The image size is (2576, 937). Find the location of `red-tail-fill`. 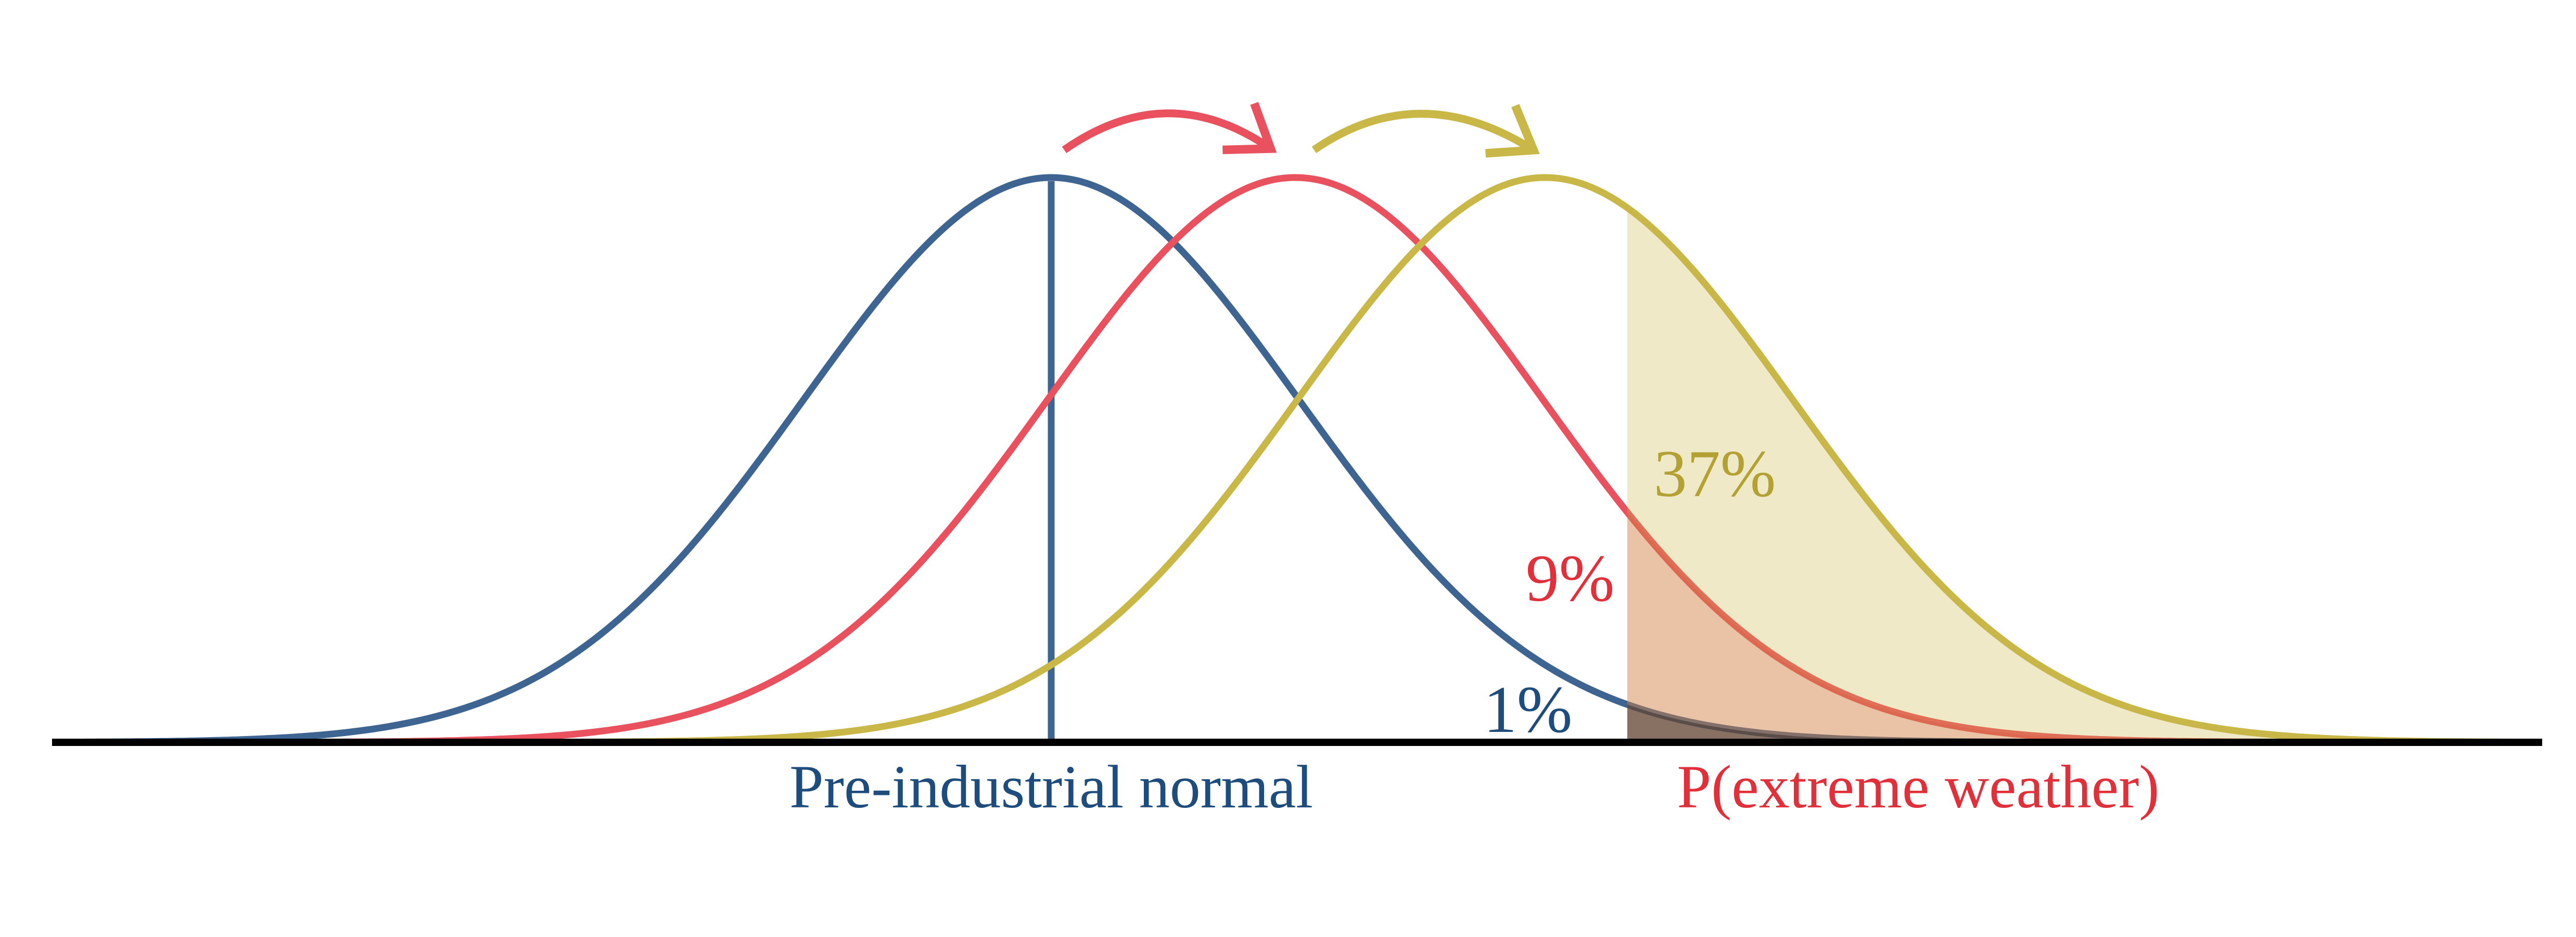

red-tail-fill is located at coordinates (2083, 625).